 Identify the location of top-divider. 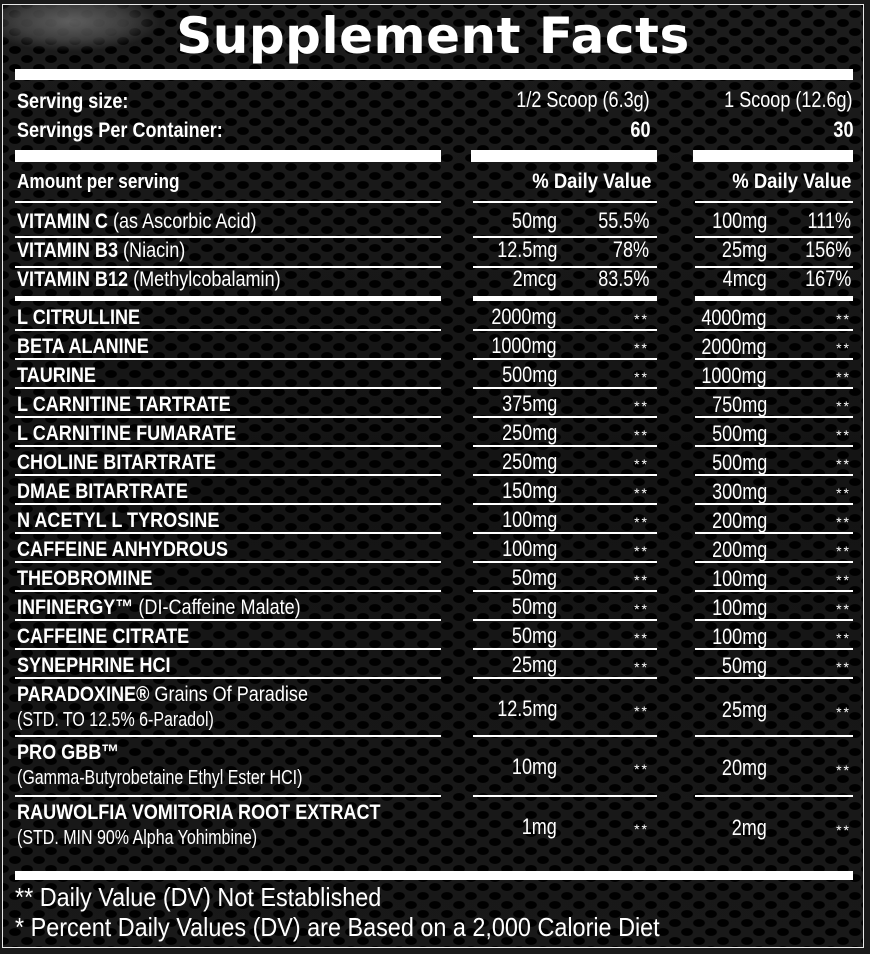
(434, 74).